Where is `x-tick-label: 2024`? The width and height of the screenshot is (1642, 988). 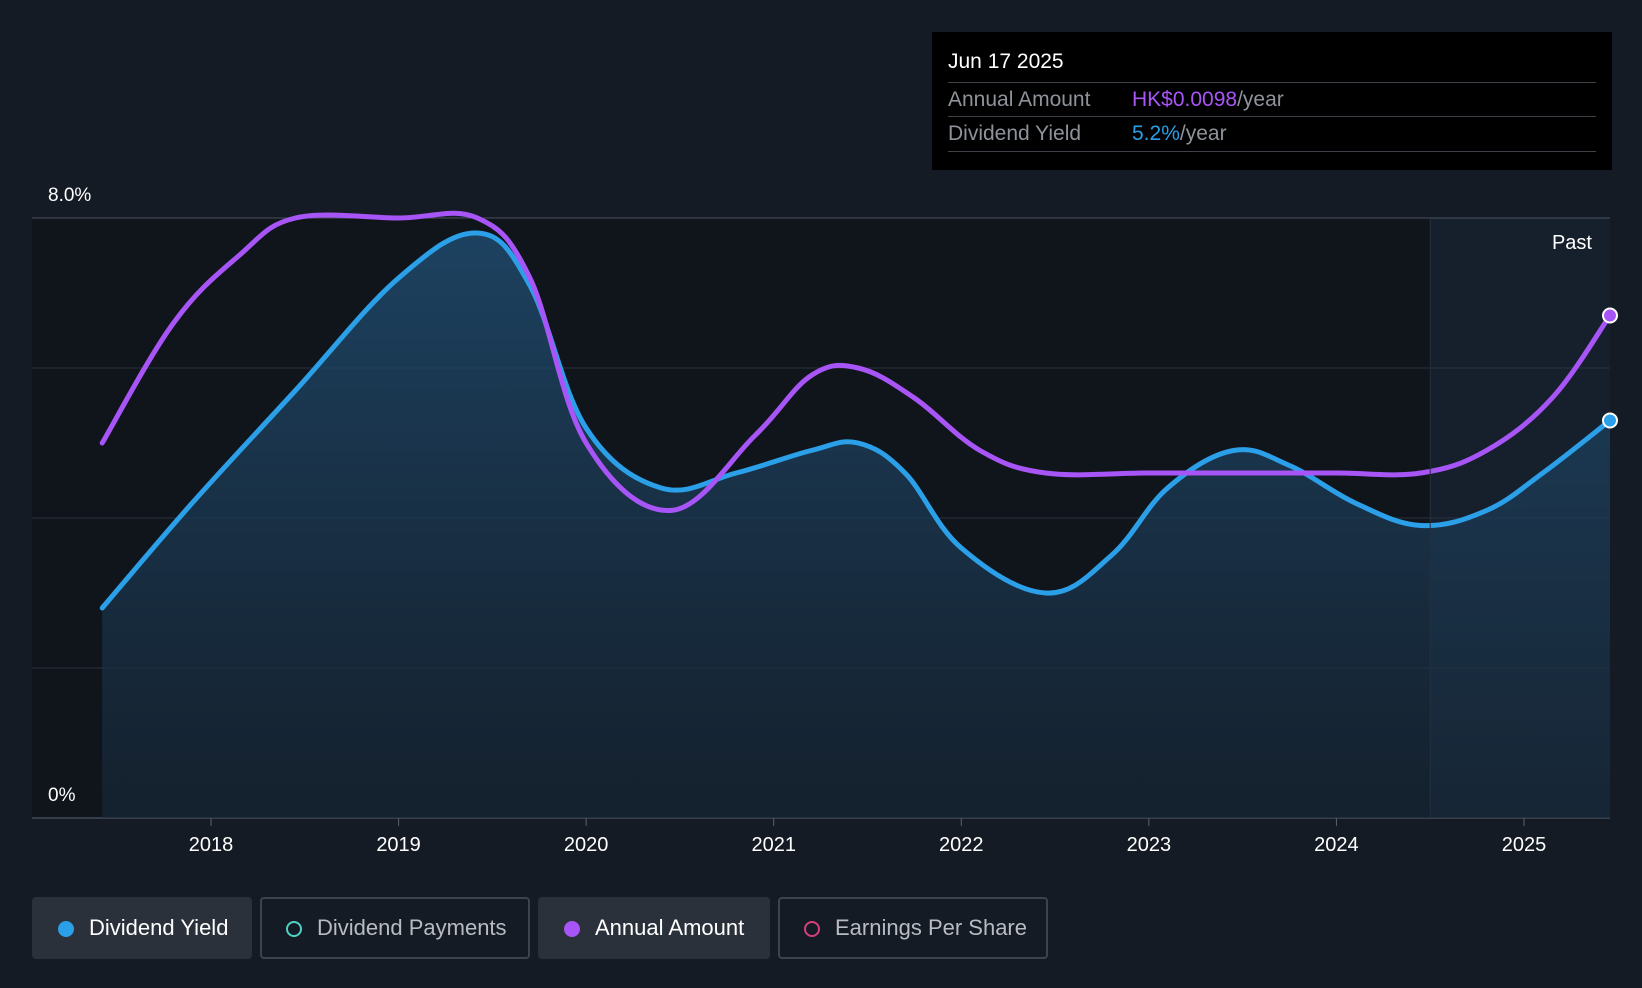
x-tick-label: 2024 is located at coordinates (1336, 845).